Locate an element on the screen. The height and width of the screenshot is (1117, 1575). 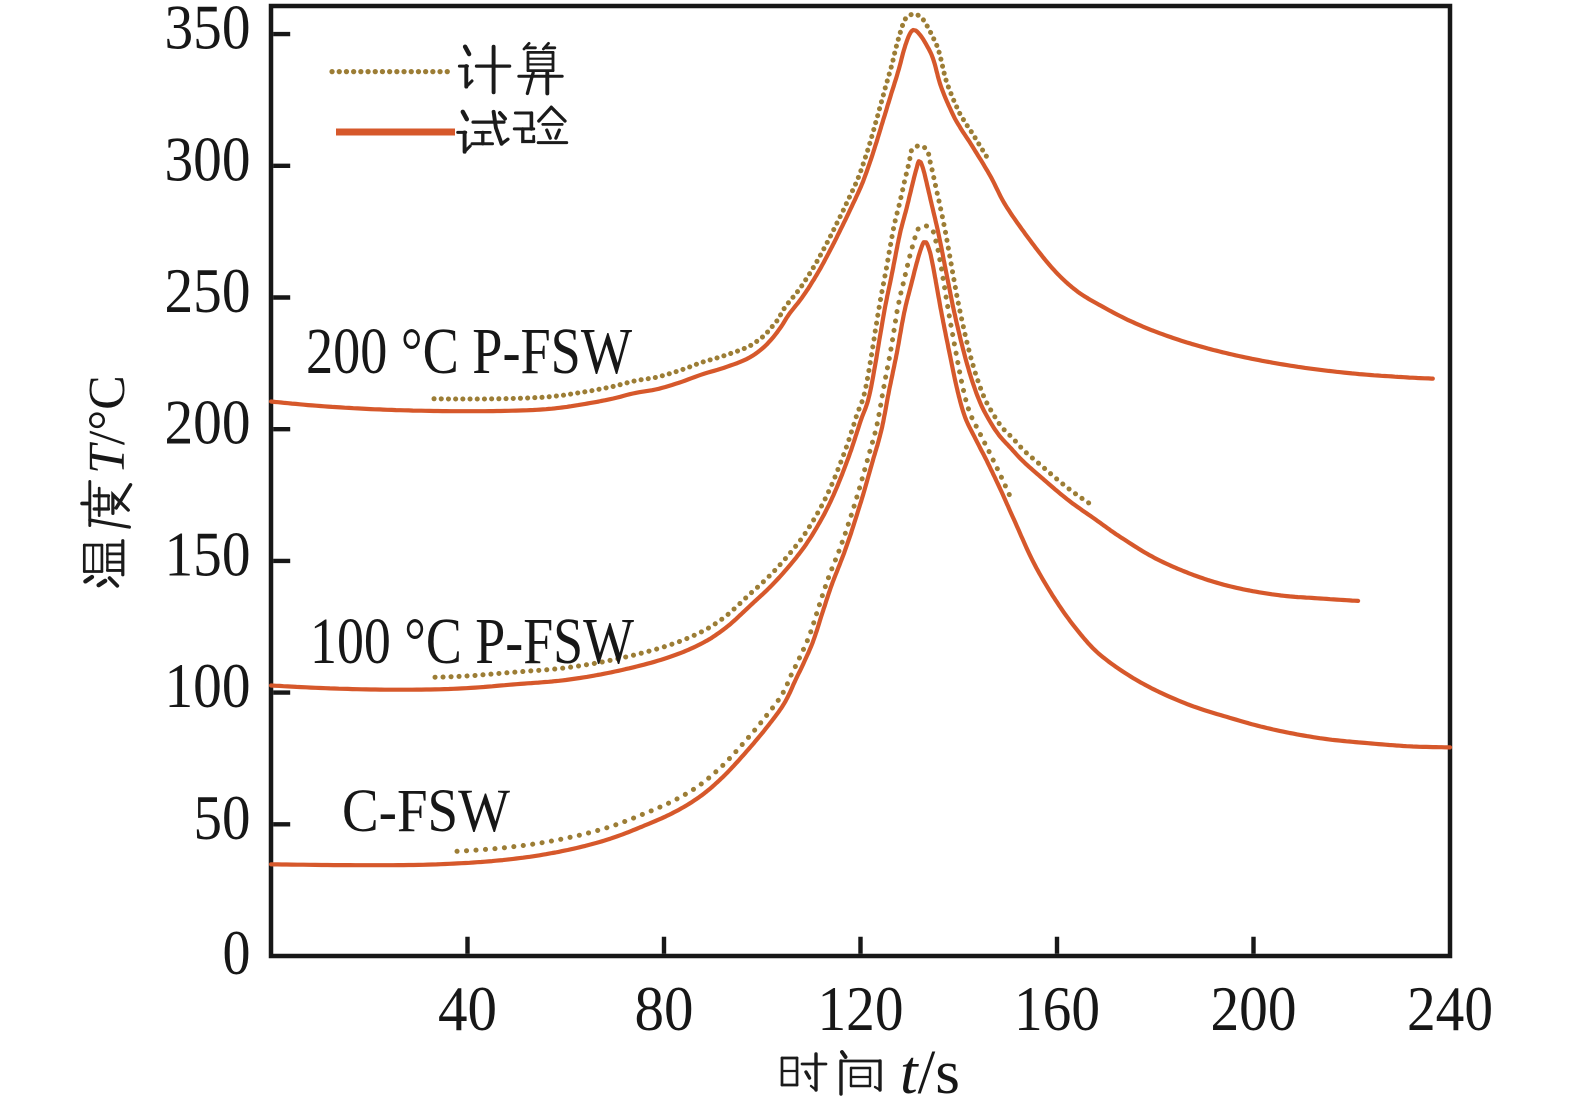
svg-text: 300 is located at coordinates (208, 159).